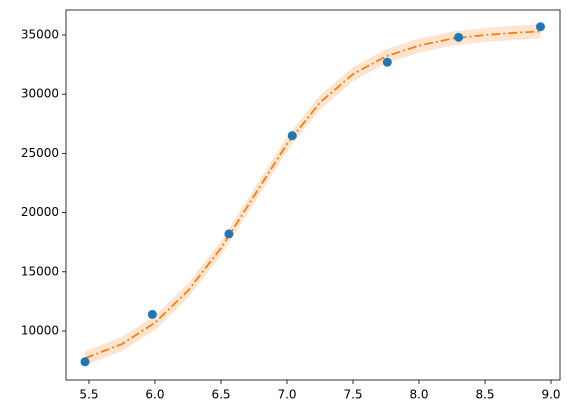  What do you see at coordinates (40, 271) in the screenshot?
I see `y-tick-label: 15000` at bounding box center [40, 271].